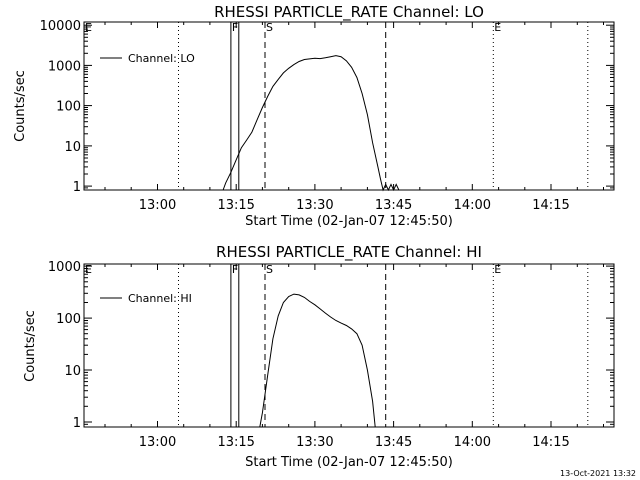 The width and height of the screenshot is (640, 480). I want to click on series-line-lo, so click(311, 123).